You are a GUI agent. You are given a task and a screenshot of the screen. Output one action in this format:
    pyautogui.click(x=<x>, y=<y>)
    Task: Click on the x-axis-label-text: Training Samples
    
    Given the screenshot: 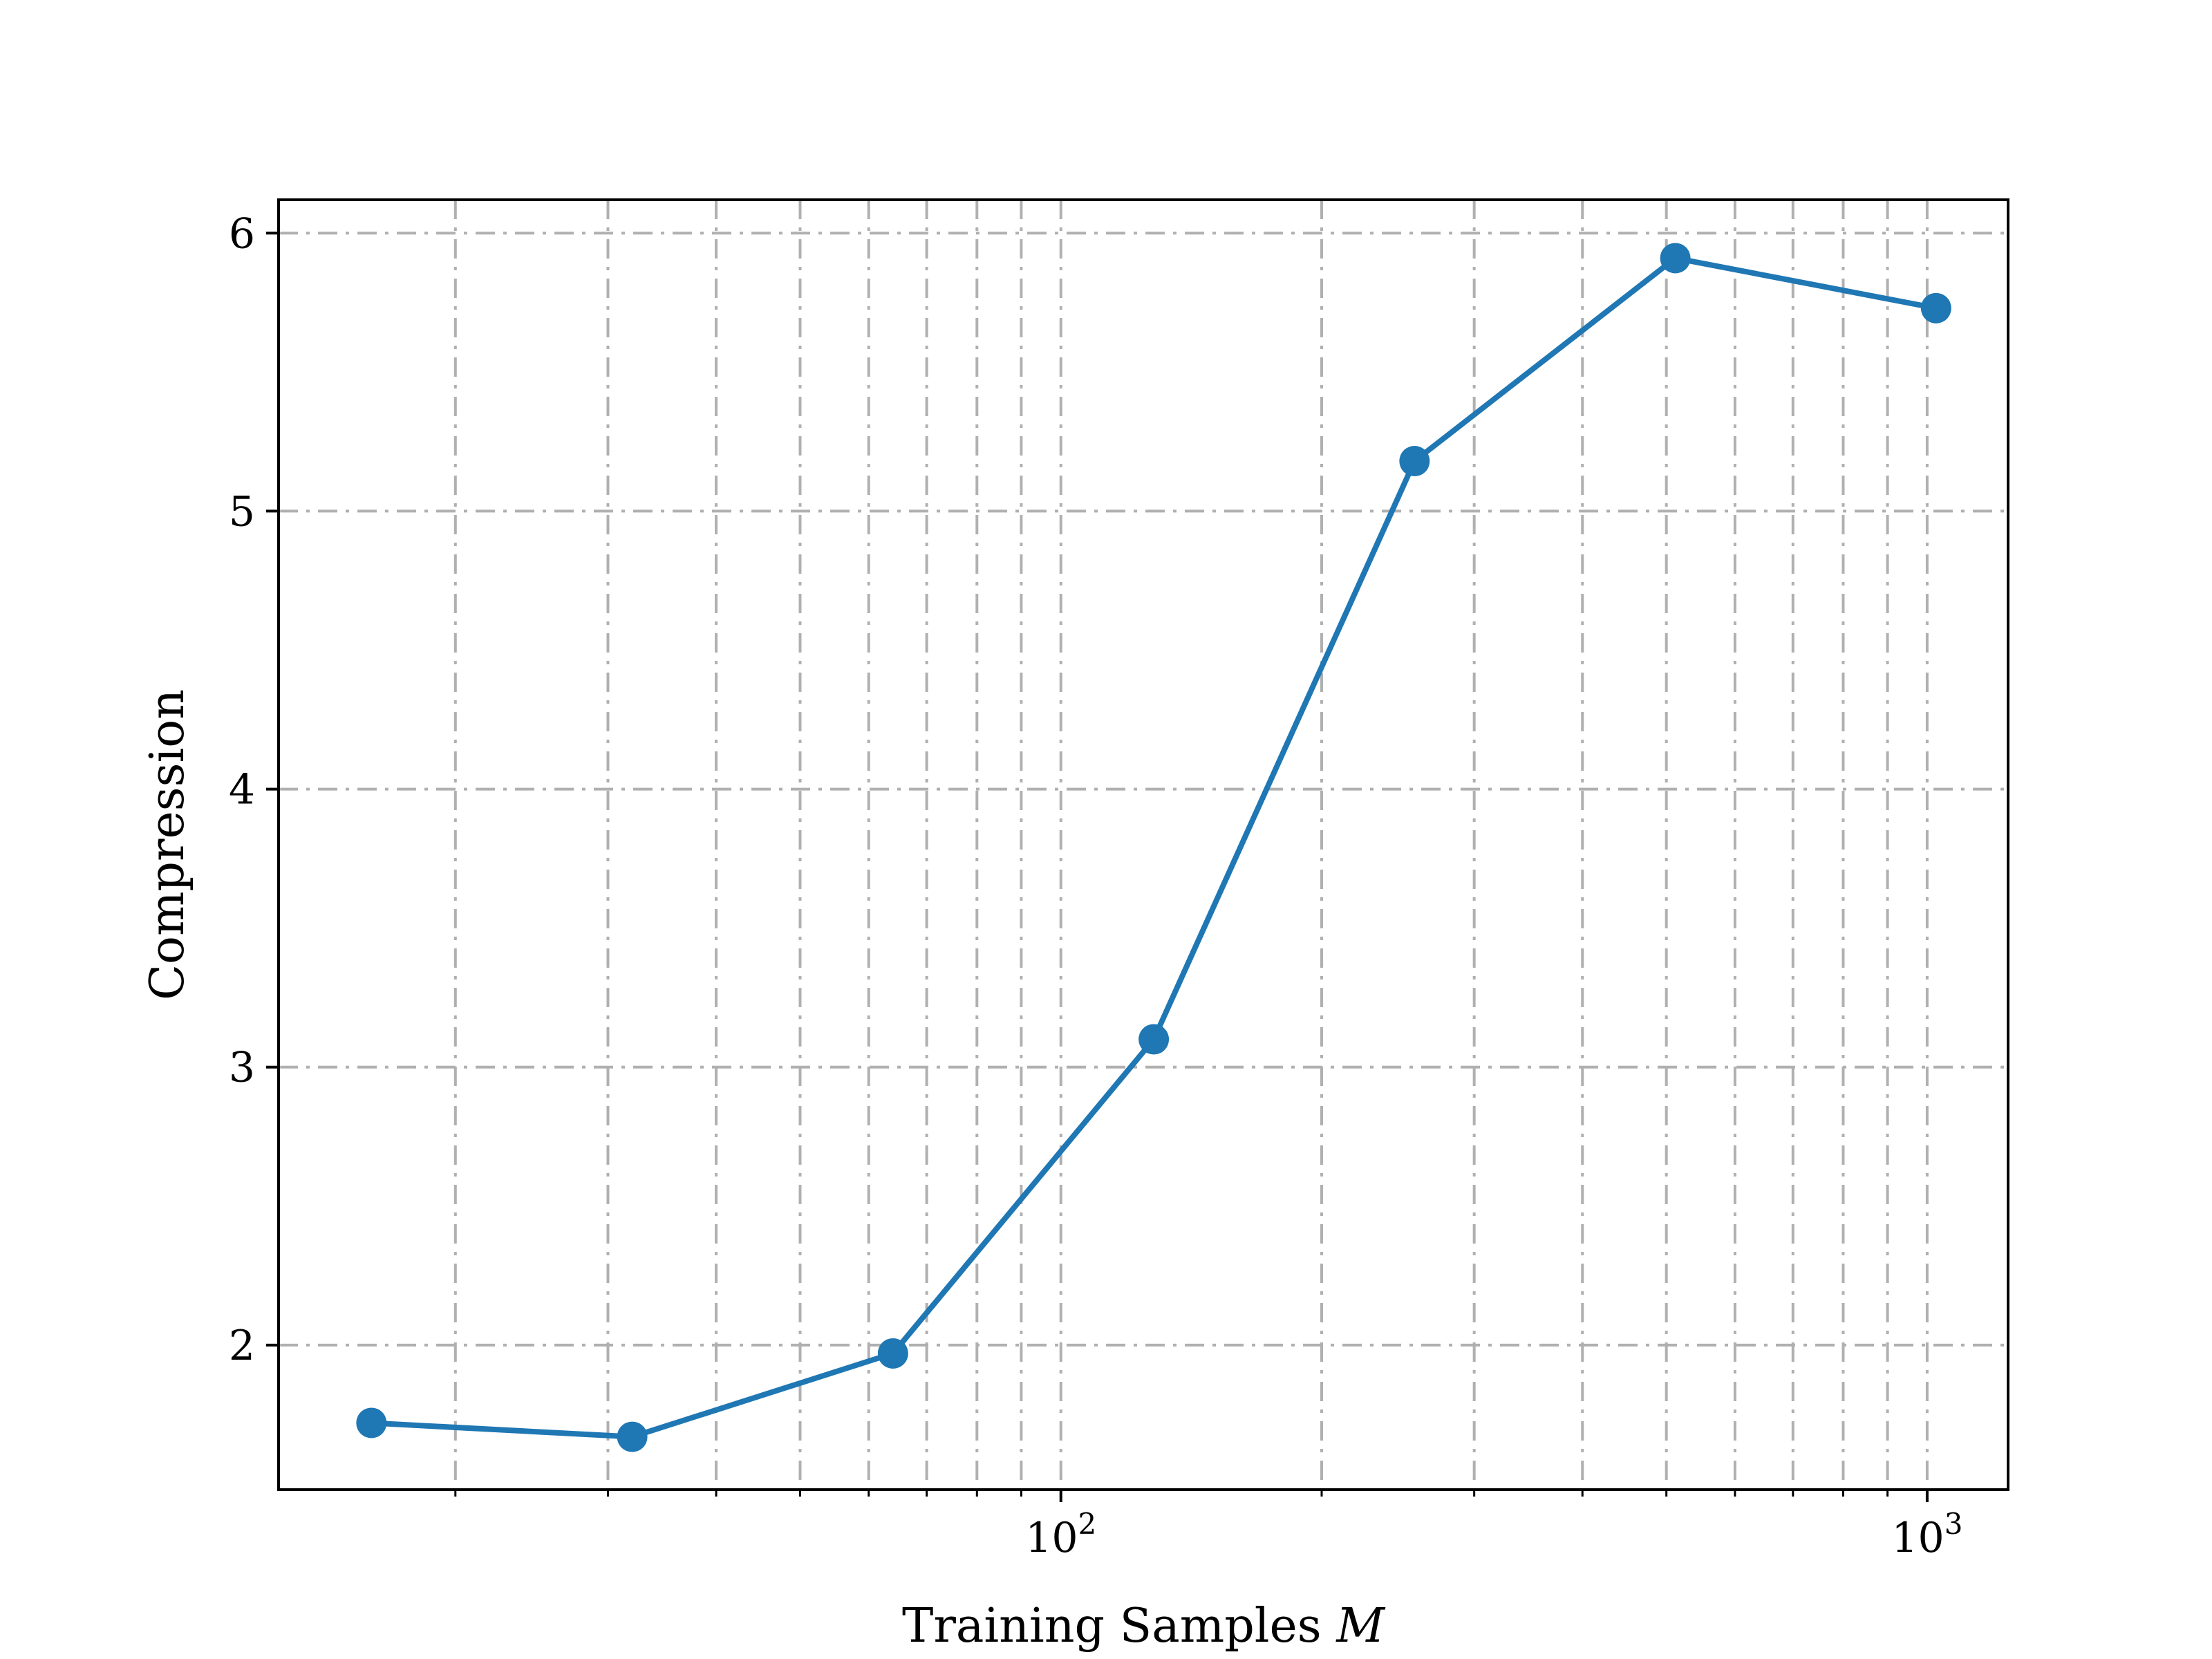 What is the action you would take?
    pyautogui.click(x=1112, y=1626)
    